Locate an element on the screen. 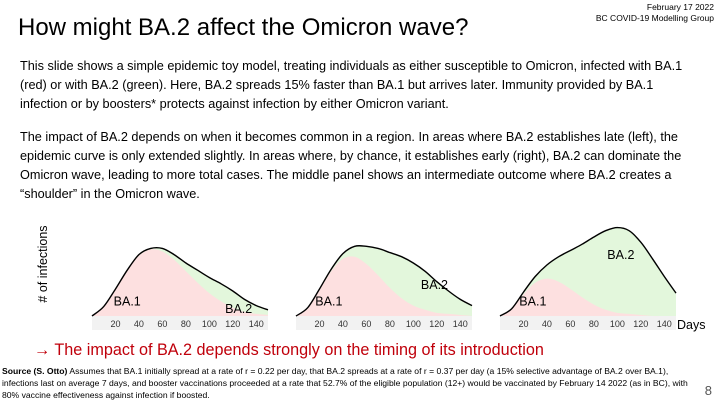 This screenshot has height=404, width=720. header-group: BC COVID-19 Modelling Group is located at coordinates (654, 18).